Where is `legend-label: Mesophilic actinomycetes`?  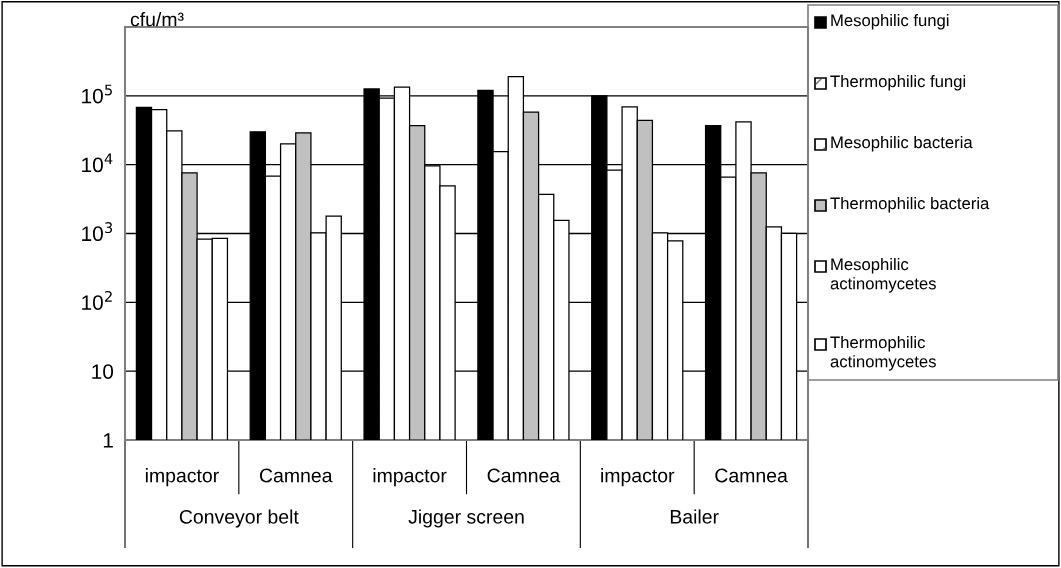 legend-label: Mesophilic actinomycetes is located at coordinates (883, 275).